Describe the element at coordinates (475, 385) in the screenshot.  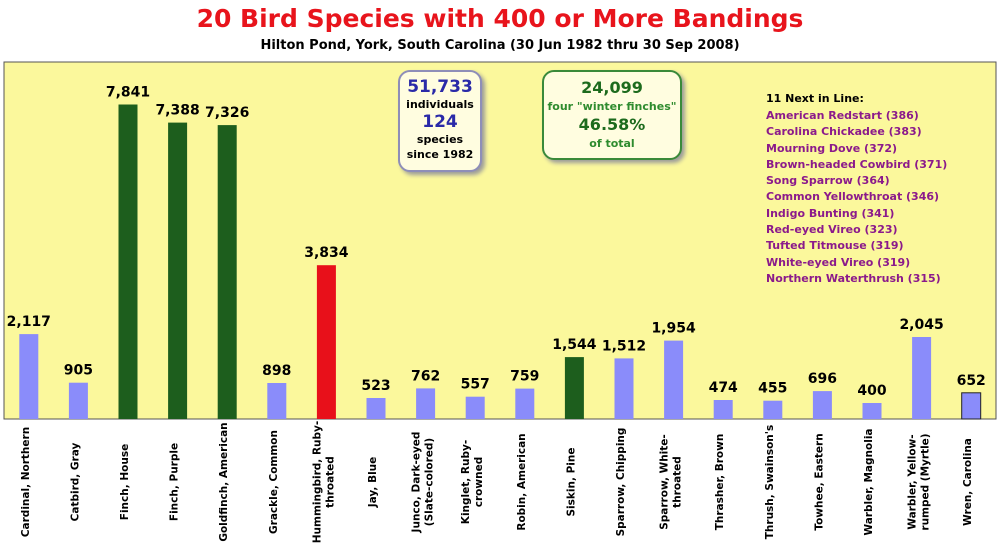
I see `bar-value-label: 557` at that location.